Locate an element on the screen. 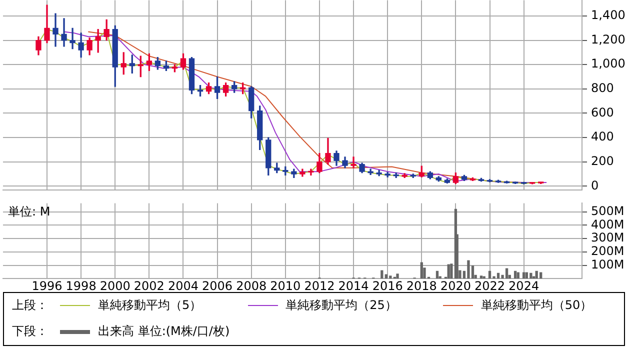 This screenshot has width=638, height=362. x-tick-label: 2018 is located at coordinates (421, 285).